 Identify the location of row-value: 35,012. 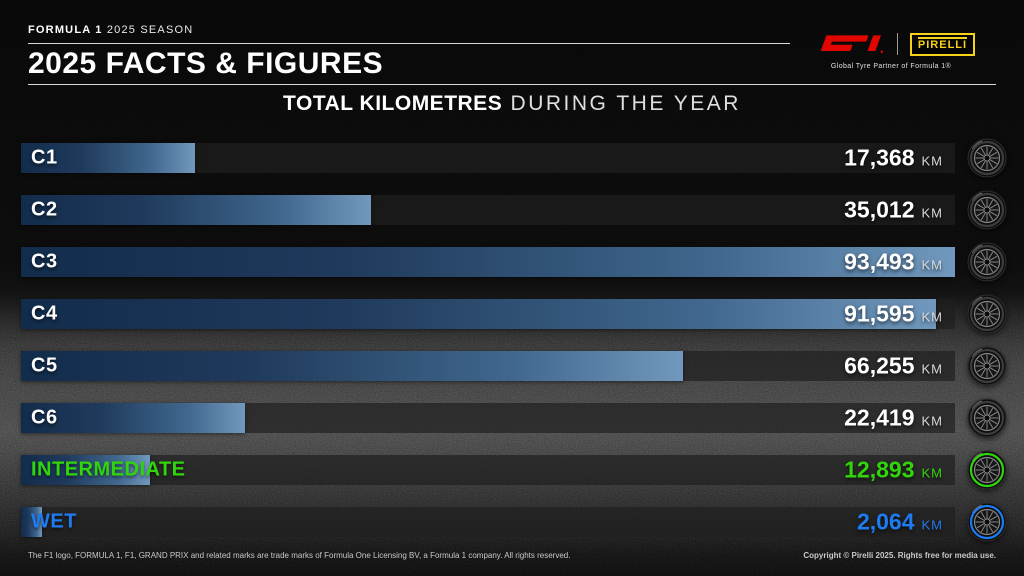
(879, 209).